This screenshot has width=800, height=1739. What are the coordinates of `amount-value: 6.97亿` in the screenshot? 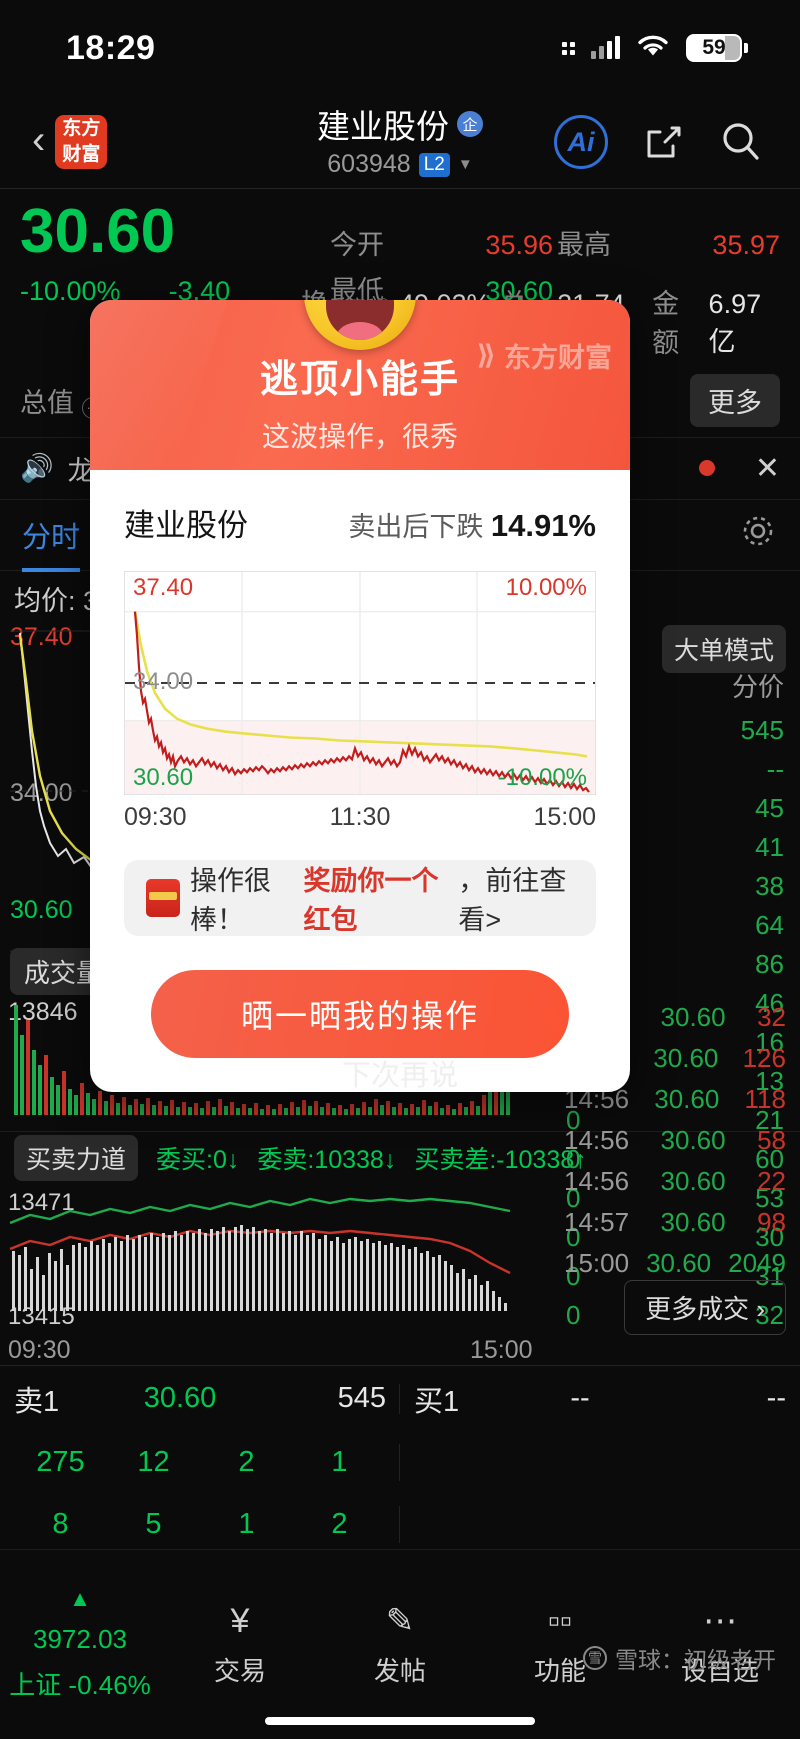 It's located at (735, 322).